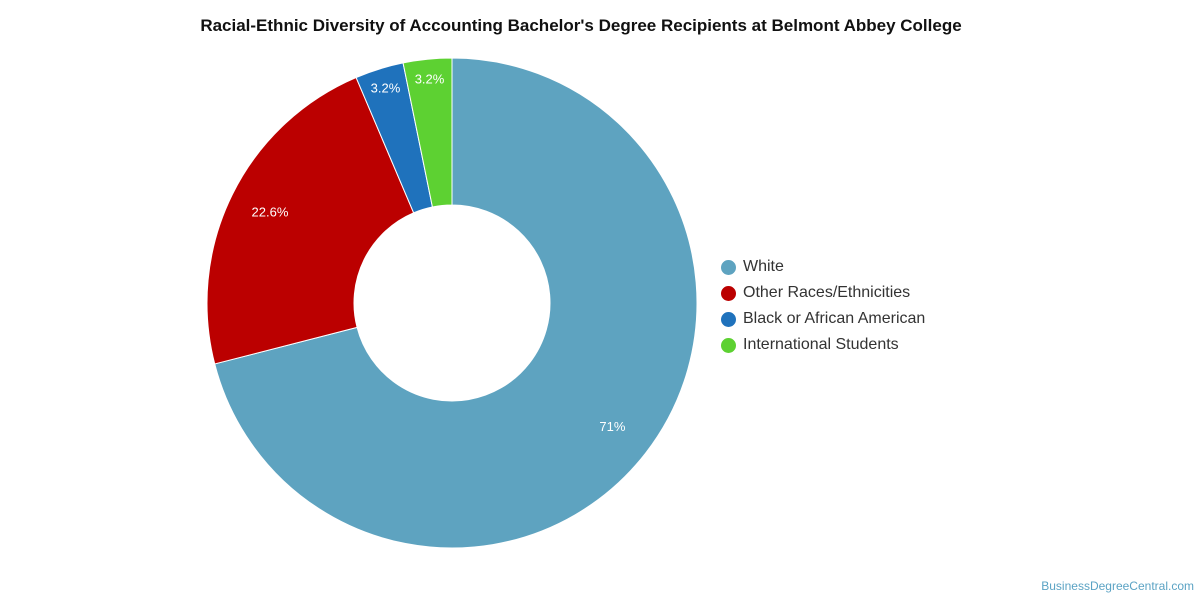  I want to click on legend-item-international: International Students, so click(823, 345).